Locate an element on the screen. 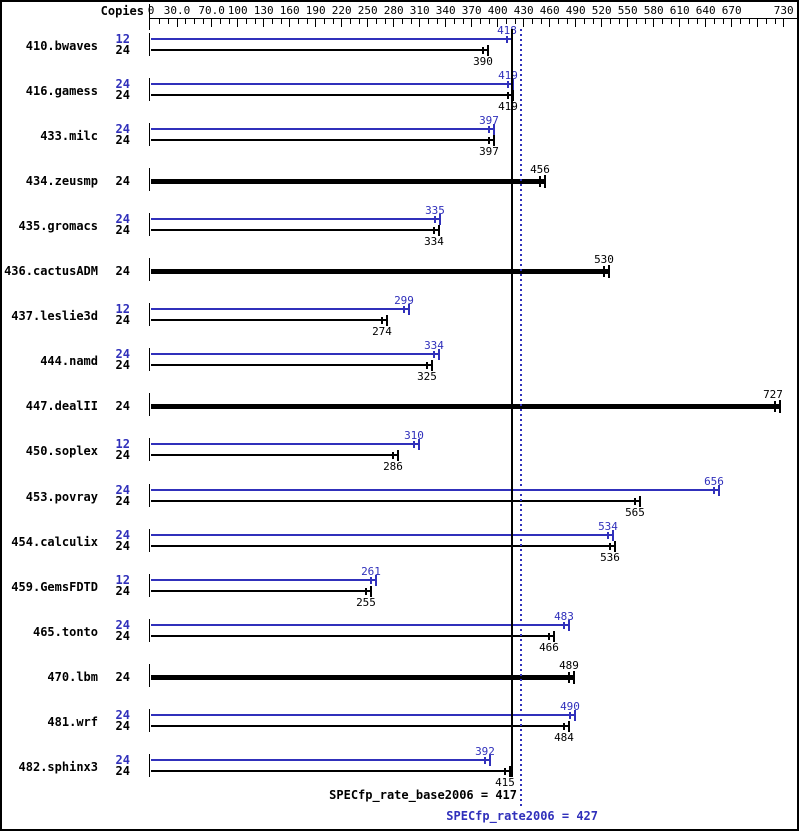 This screenshot has width=799, height=831. axis-tick-label: 340 is located at coordinates (445, 10).